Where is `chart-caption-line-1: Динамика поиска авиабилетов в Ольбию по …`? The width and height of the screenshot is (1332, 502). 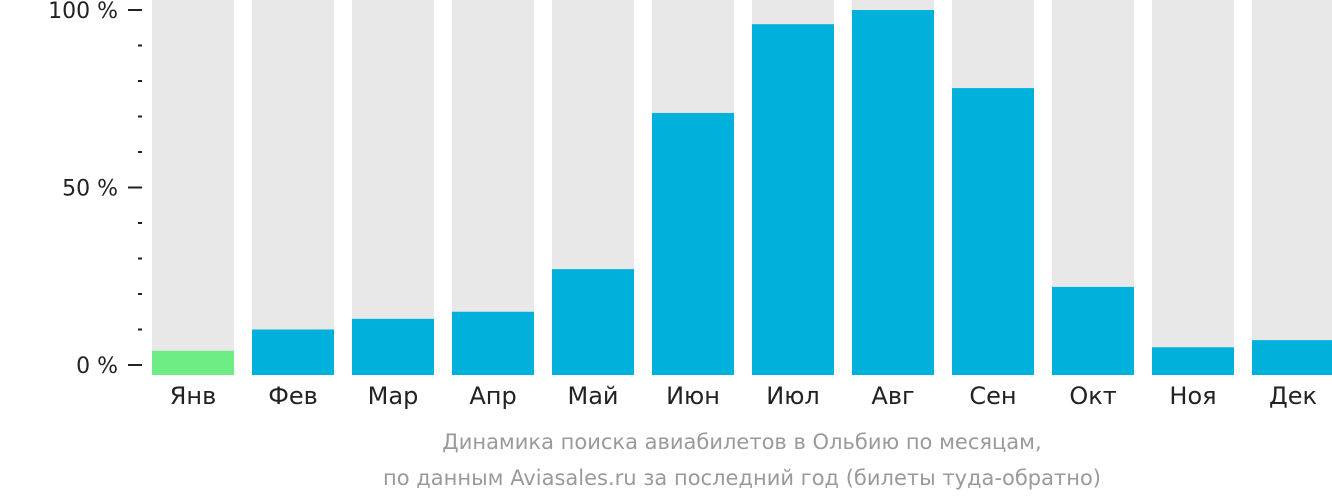
chart-caption-line-1: Динамика поиска авиабилетов в Ольбию по … is located at coordinates (742, 442).